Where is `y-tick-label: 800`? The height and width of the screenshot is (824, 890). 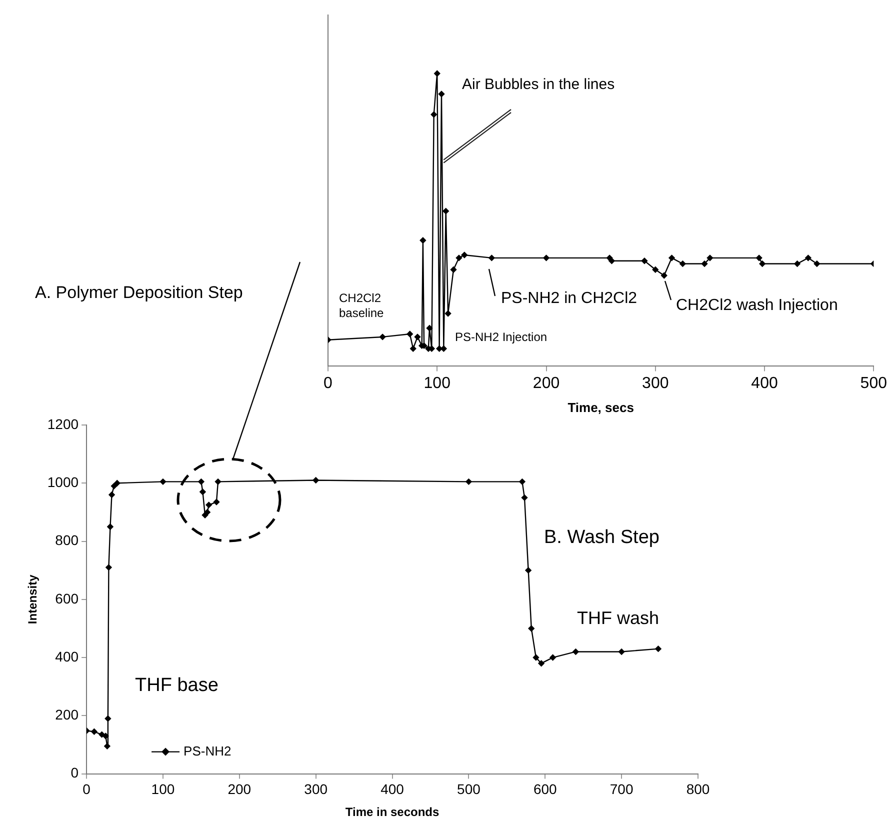 y-tick-label: 800 is located at coordinates (67, 540).